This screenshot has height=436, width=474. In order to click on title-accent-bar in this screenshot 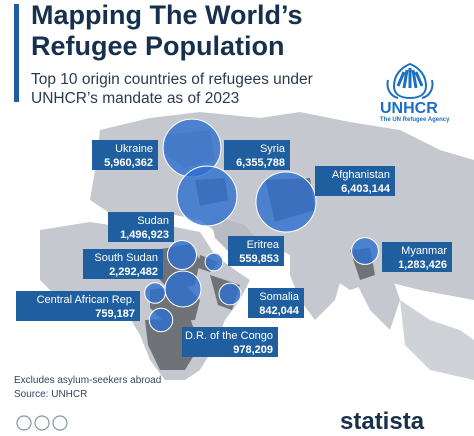, I will do `click(16, 53)`.